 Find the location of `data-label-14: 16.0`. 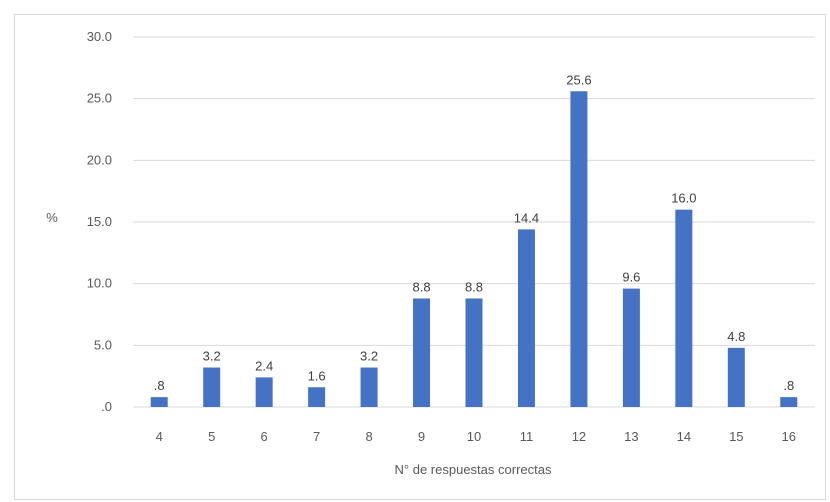

data-label-14: 16.0 is located at coordinates (683, 198).